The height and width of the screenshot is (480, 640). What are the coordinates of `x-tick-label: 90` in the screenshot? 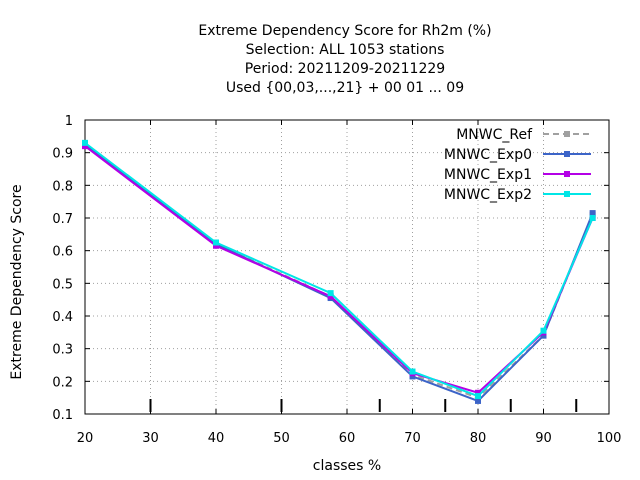 It's located at (543, 438).